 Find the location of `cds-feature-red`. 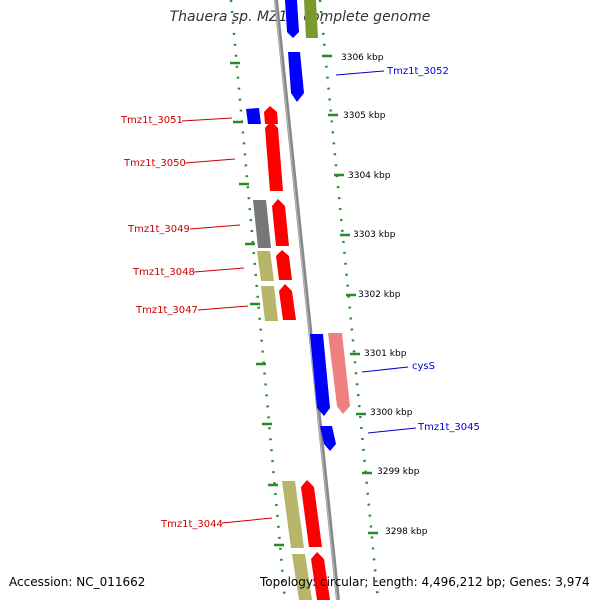

cds-feature-red is located at coordinates (320, 576).